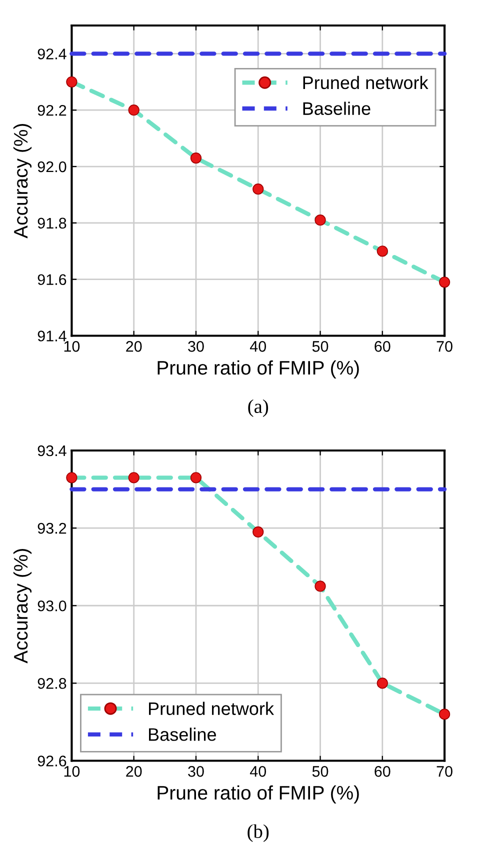  Describe the element at coordinates (52, 336) in the screenshot. I see `y-tick-label: 91.4` at that location.